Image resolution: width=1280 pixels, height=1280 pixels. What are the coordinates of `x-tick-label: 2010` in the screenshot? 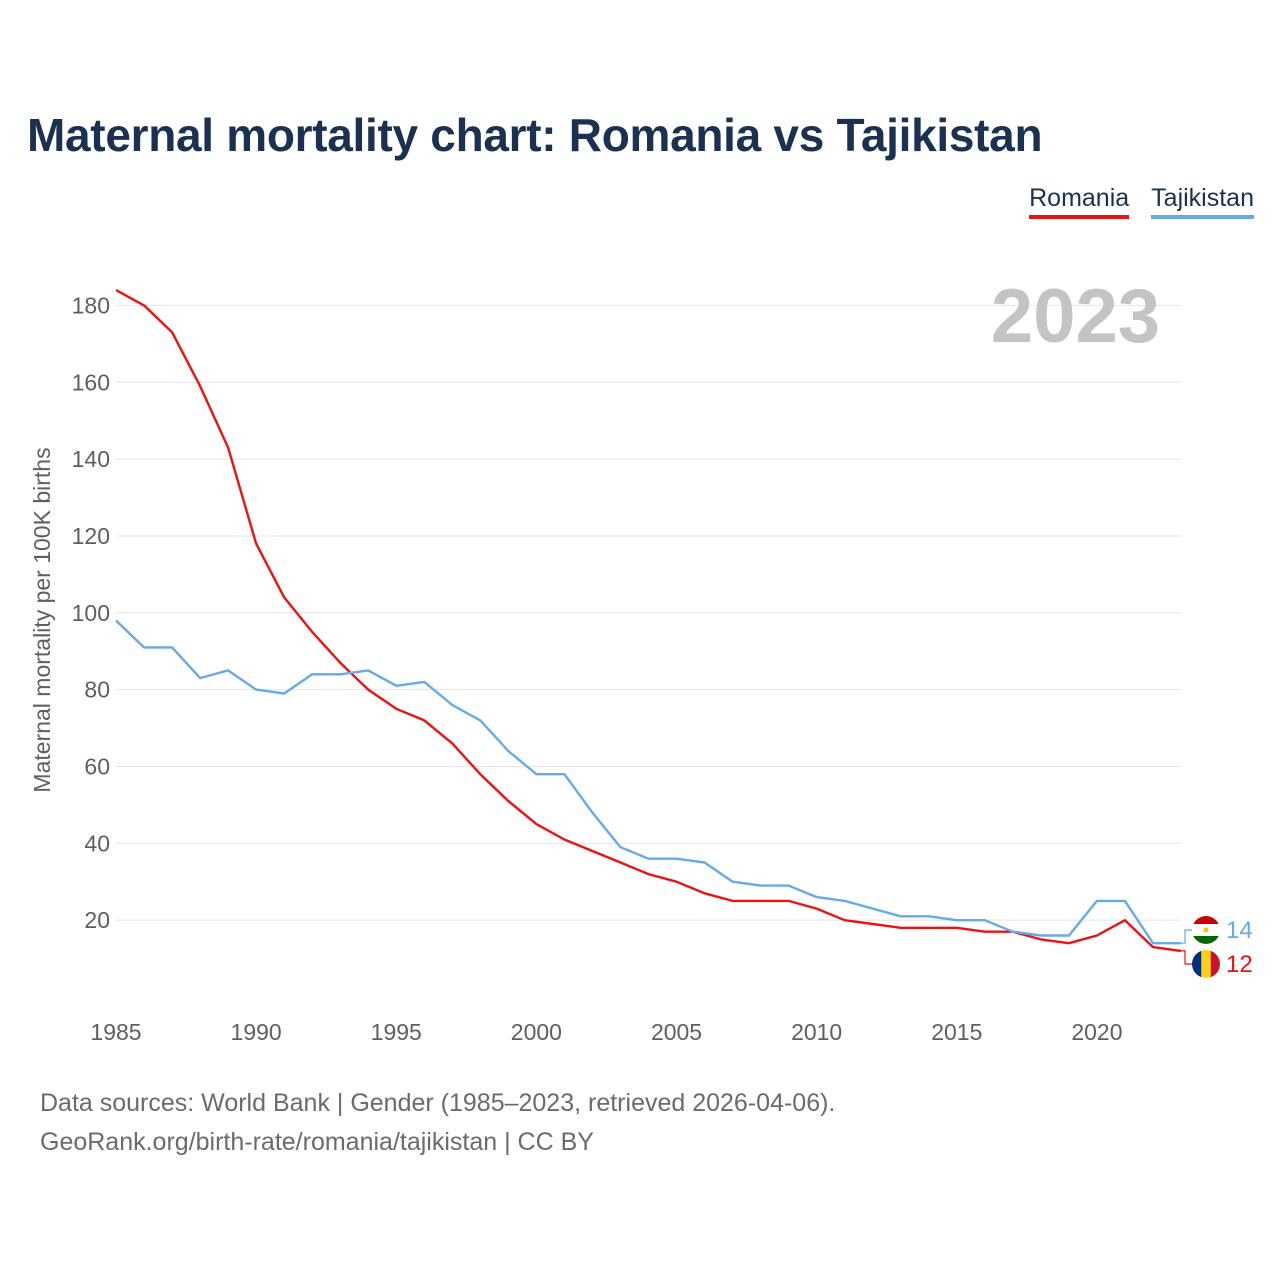 It's located at (816, 1032).